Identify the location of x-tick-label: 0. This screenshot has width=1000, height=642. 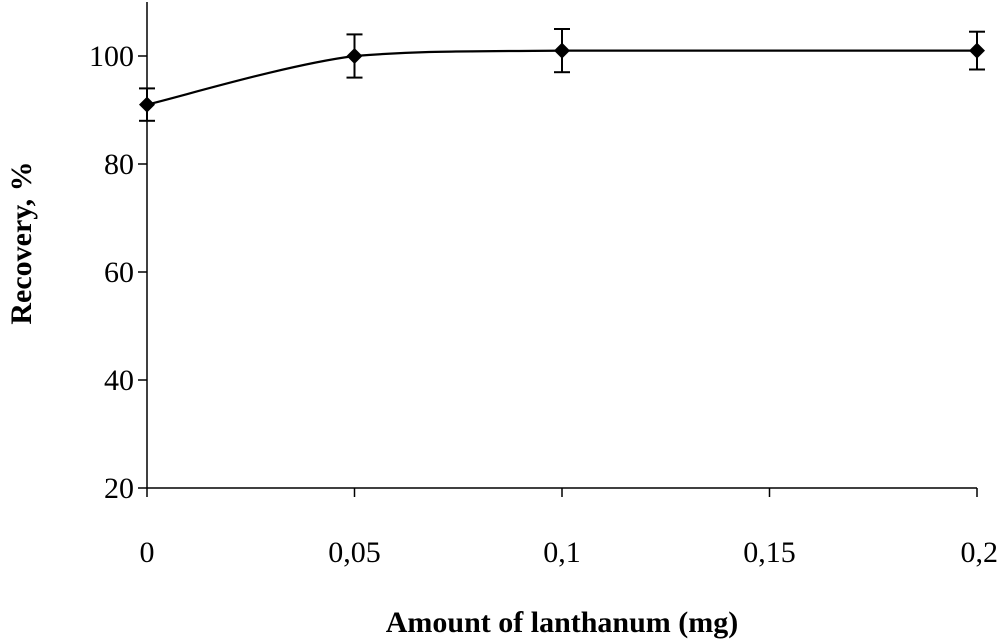
(147, 552).